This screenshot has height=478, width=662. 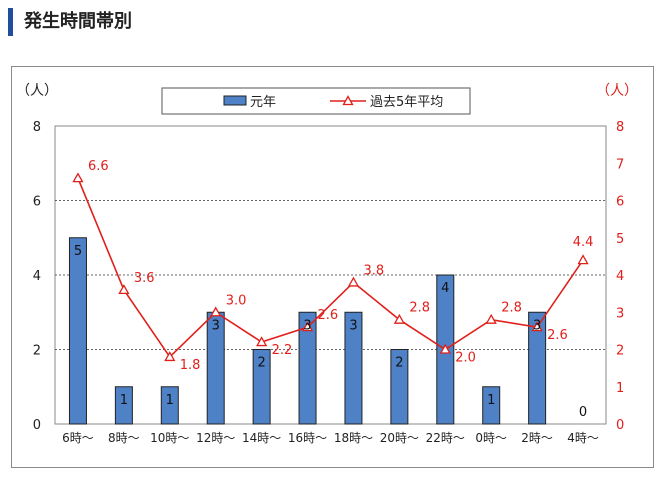 What do you see at coordinates (78, 21) in the screenshot?
I see `page-title: 発生時間帯別` at bounding box center [78, 21].